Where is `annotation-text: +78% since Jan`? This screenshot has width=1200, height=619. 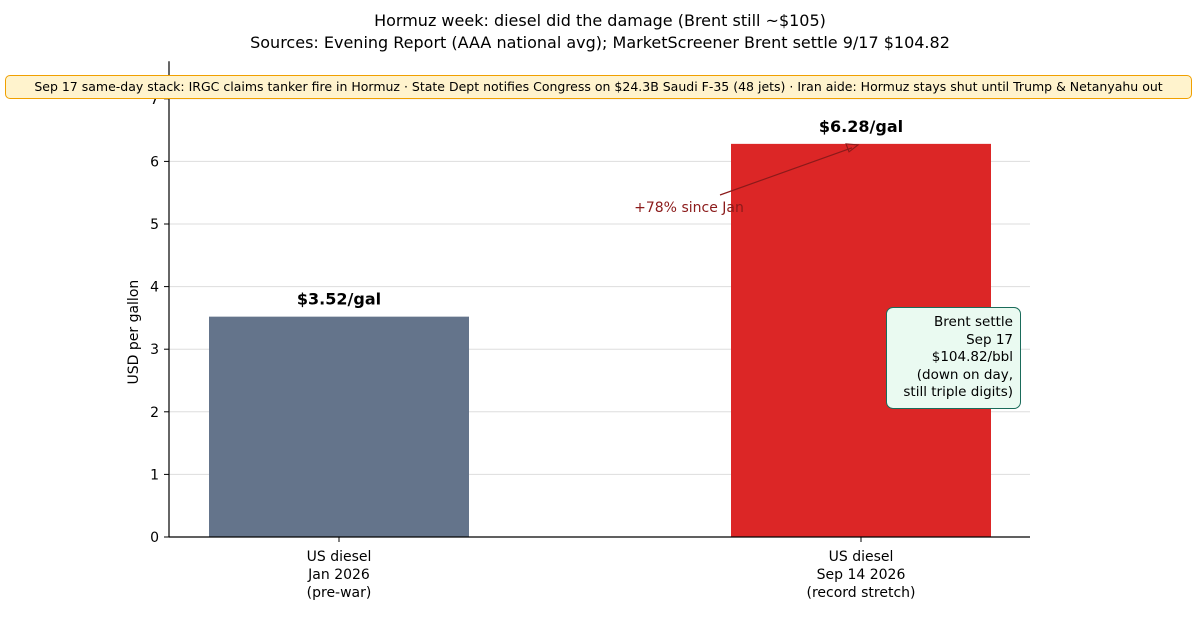 annotation-text: +78% since Jan is located at coordinates (689, 208).